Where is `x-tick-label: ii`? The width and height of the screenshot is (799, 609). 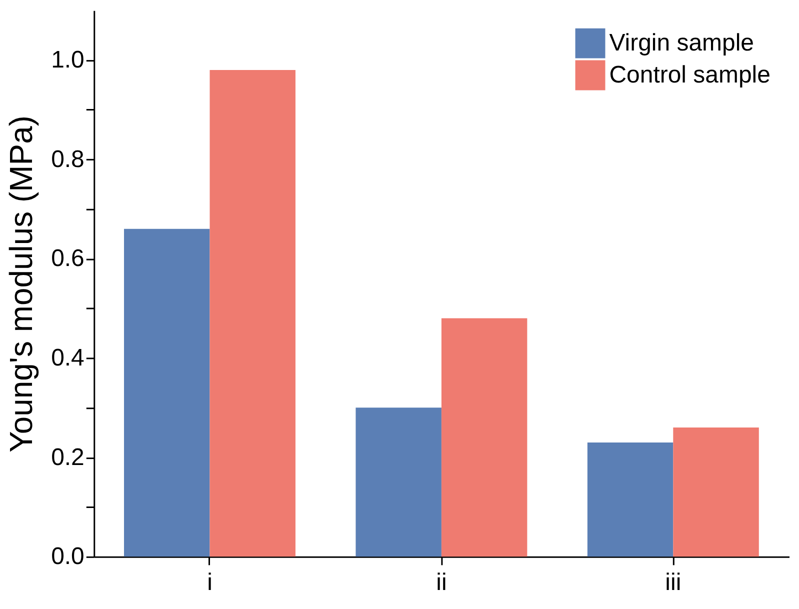 x-tick-label: ii is located at coordinates (441, 582).